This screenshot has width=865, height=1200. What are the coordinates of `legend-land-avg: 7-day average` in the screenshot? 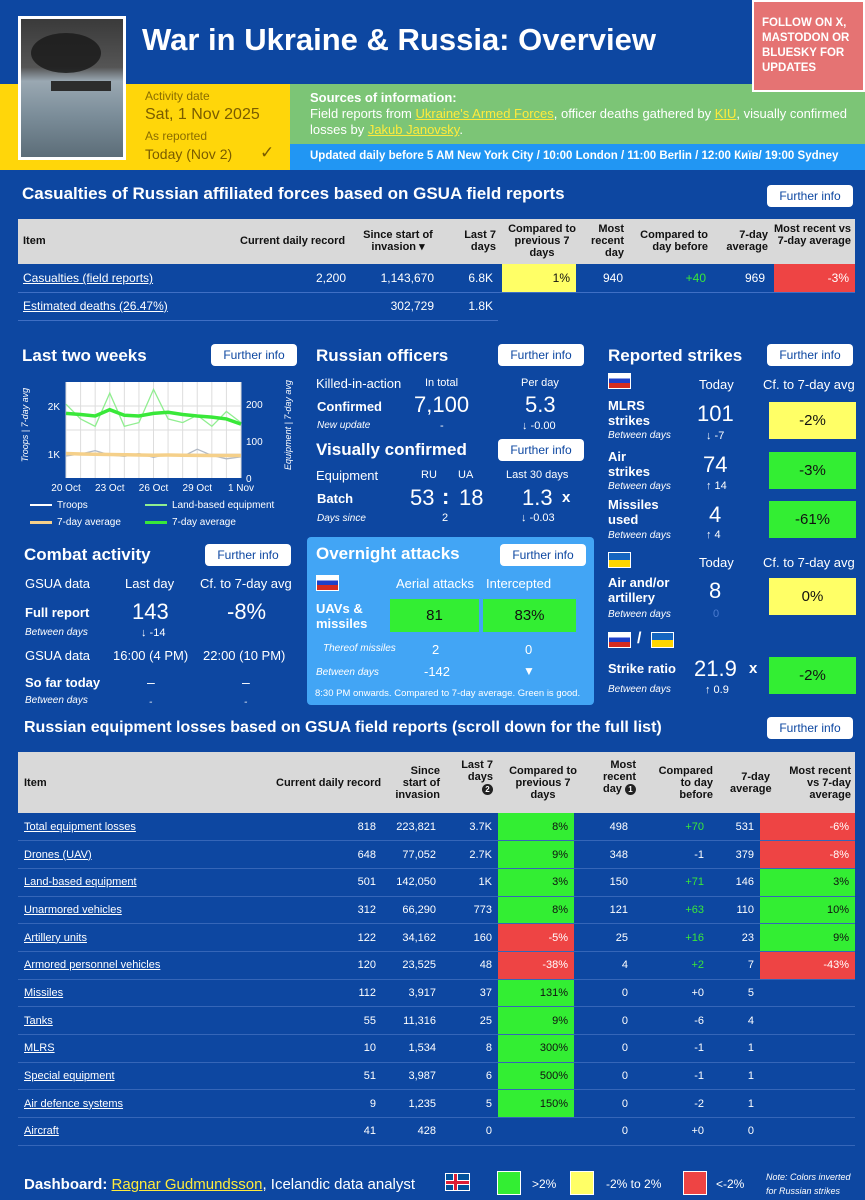 It's located at (190, 522).